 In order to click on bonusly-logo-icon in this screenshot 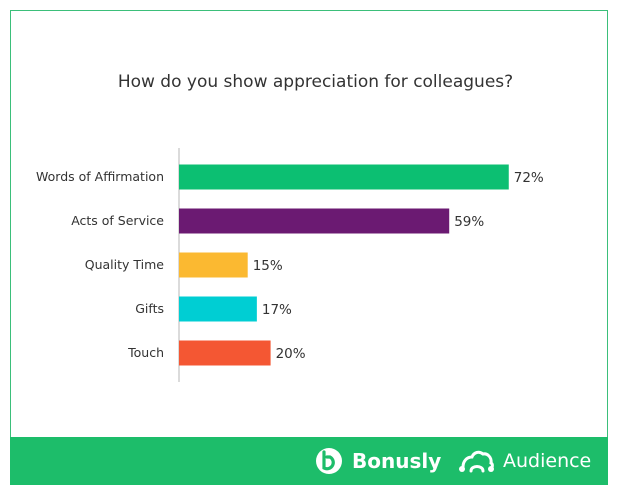, I will do `click(329, 461)`.